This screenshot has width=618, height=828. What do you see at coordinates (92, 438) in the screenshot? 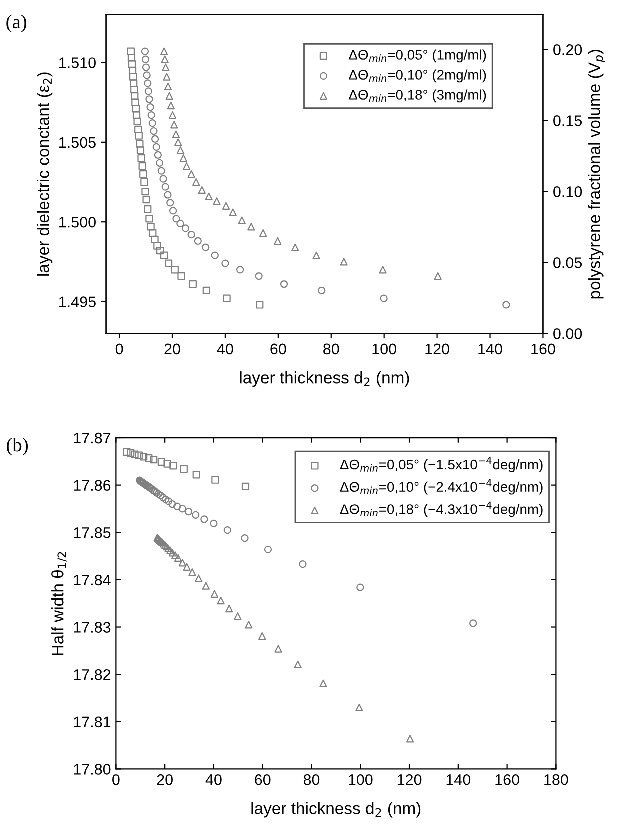
I see `y-tick-label: 17.87` at bounding box center [92, 438].